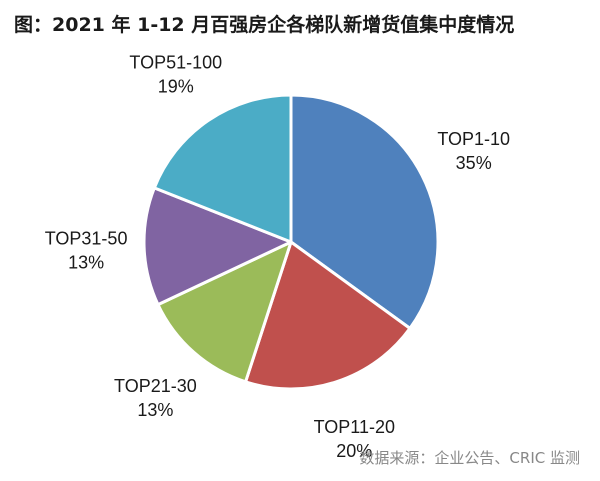 This screenshot has height=481, width=600. Describe the element at coordinates (469, 458) in the screenshot. I see `data-source-note: 数据来源：企业公告、CRIC 监测` at that location.